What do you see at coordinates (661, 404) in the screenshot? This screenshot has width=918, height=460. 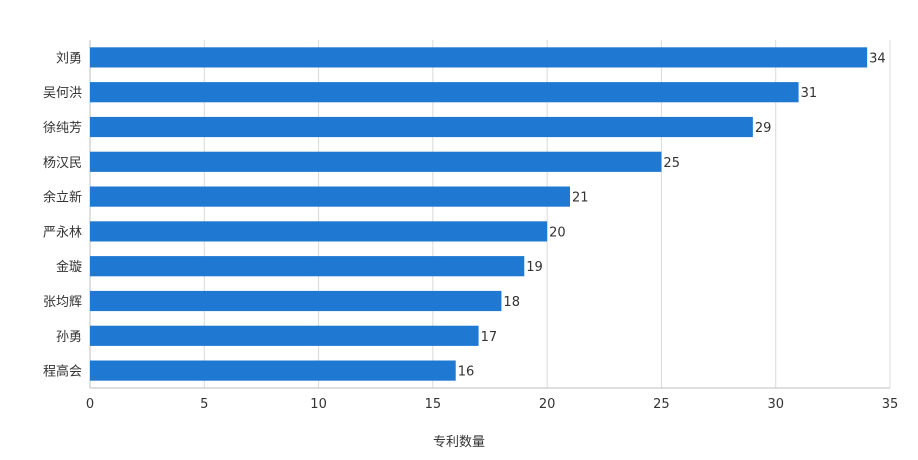 I see `x-tick-label: 25` at bounding box center [661, 404].